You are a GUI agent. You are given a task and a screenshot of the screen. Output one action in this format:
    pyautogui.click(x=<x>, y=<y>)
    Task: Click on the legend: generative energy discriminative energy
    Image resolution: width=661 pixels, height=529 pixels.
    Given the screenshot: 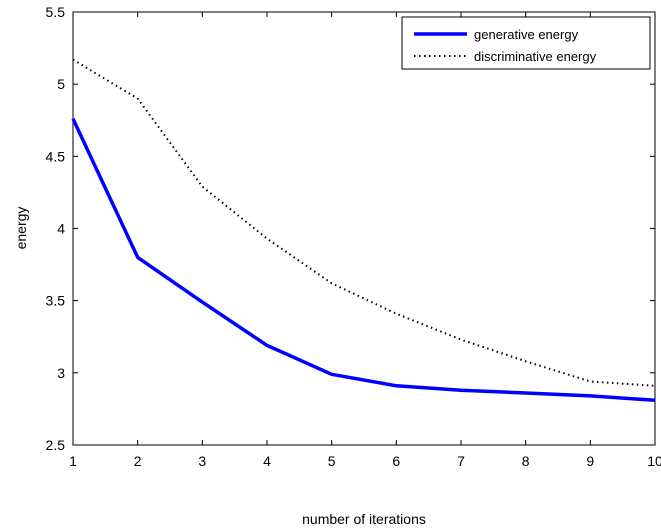 What is the action you would take?
    pyautogui.click(x=526, y=43)
    